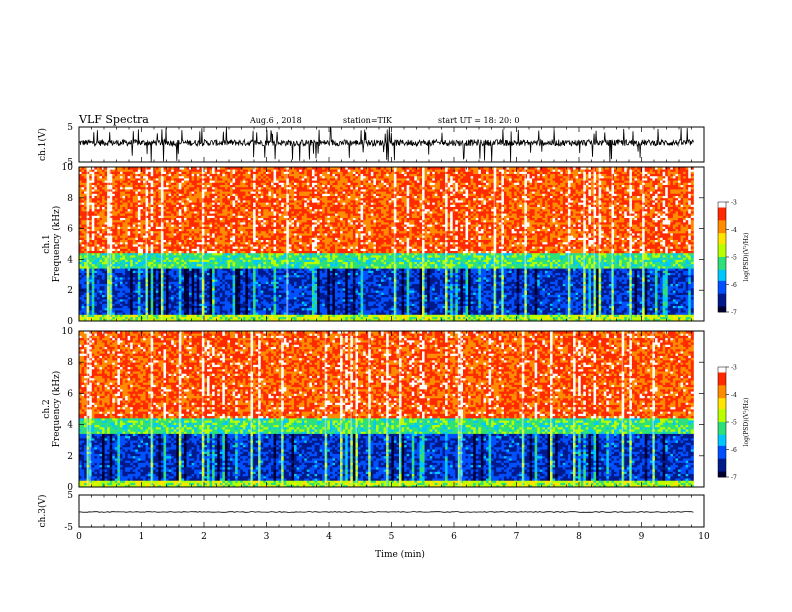 Image resolution: width=792 pixels, height=612 pixels. I want to click on ch1-voltage-panel: 5-5ch.1(V), so click(370, 145).